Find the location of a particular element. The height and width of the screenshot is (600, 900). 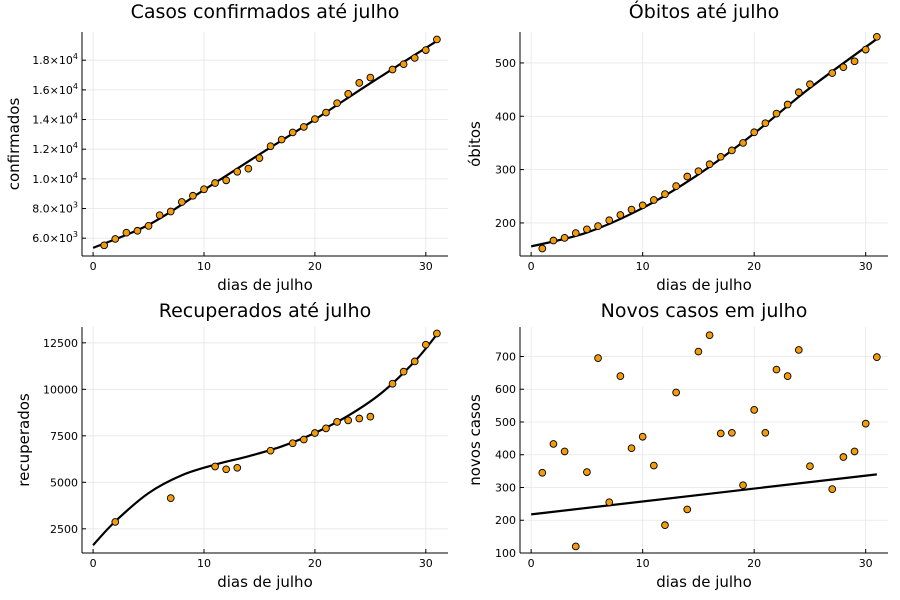

y-tick-mantissa: 1.4×10 is located at coordinates (52, 120).